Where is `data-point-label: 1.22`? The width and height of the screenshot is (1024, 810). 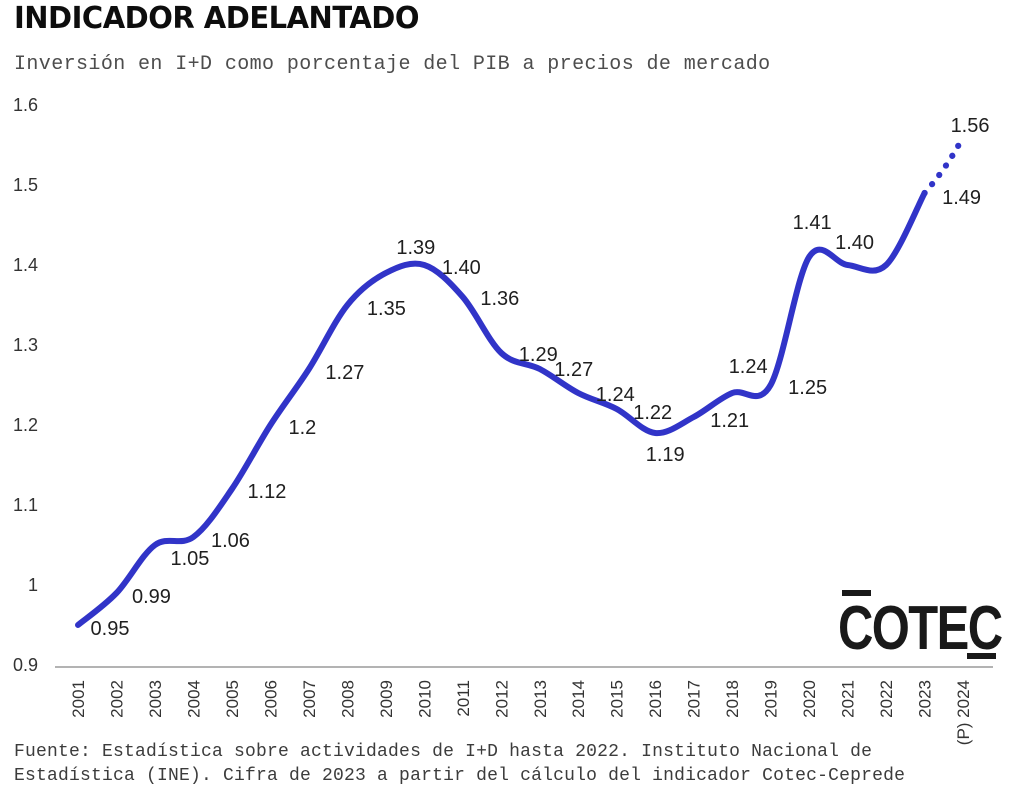
data-point-label: 1.22 is located at coordinates (652, 413).